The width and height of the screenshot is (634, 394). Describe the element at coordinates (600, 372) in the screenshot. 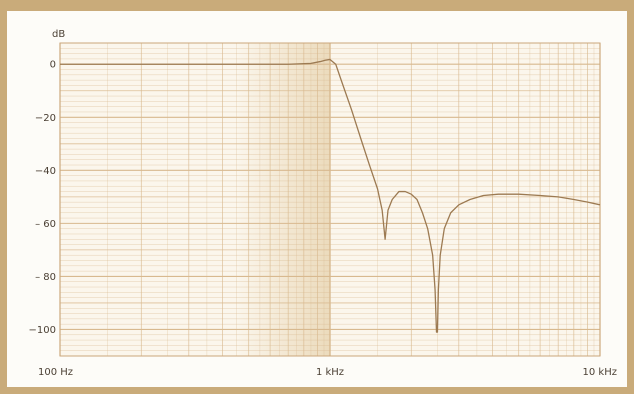

I see `x-tick-label: 10 kHz` at that location.